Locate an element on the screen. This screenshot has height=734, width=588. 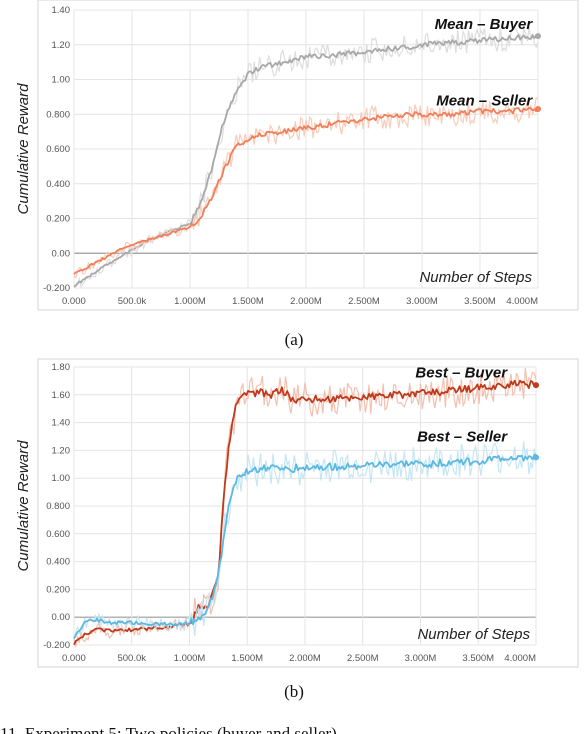
caption-a: (a) is located at coordinates (294, 339).